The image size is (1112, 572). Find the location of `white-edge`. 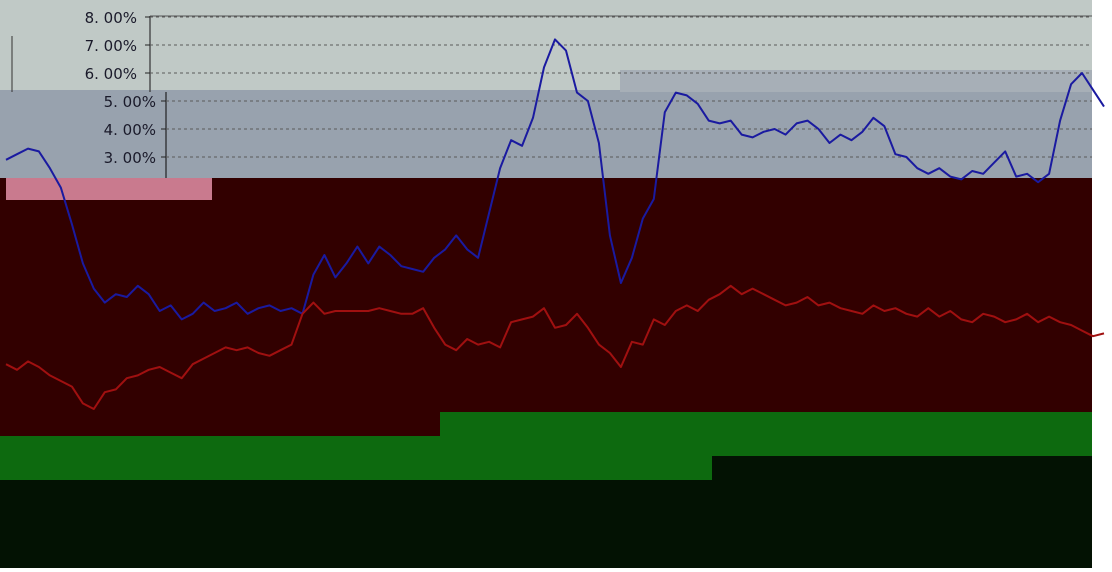

white-edge is located at coordinates (1102, 284).